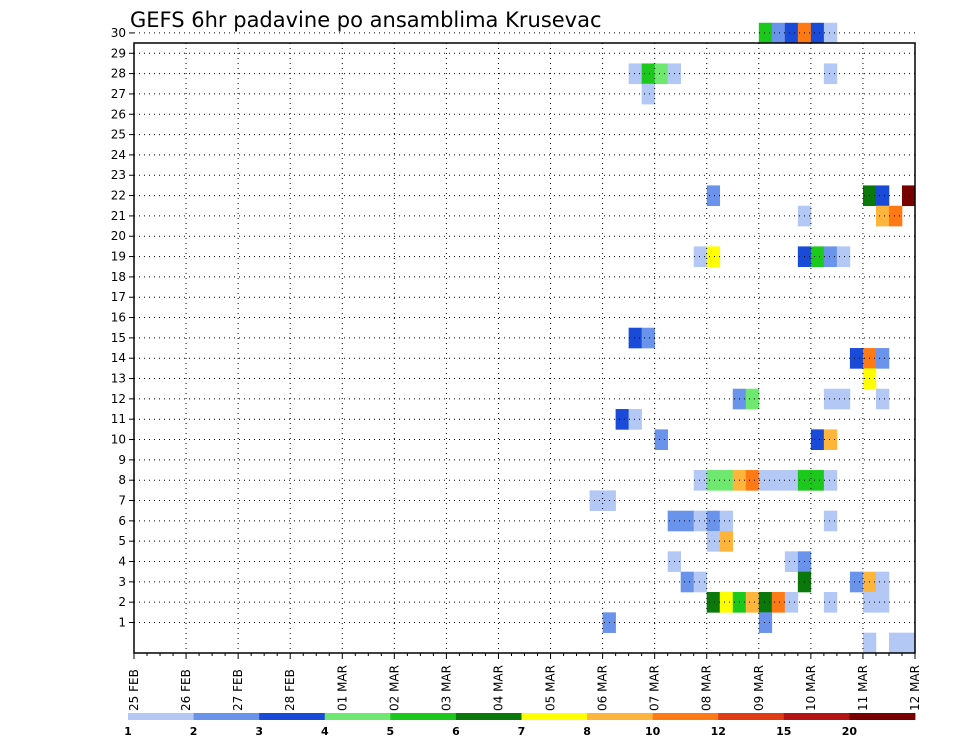 This screenshot has height=742, width=960. What do you see at coordinates (118, 216) in the screenshot?
I see `y-tick-label: 21` at bounding box center [118, 216].